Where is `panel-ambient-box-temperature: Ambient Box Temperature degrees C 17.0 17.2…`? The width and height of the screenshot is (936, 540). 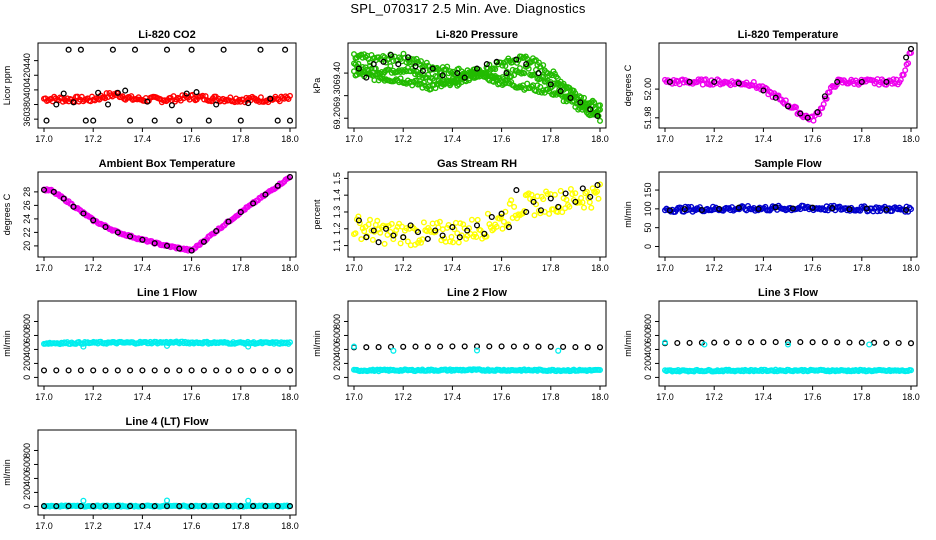 panel-ambient-box-temperature: Ambient Box Temperature degrees C 17.0 17.2… is located at coordinates (150, 215).